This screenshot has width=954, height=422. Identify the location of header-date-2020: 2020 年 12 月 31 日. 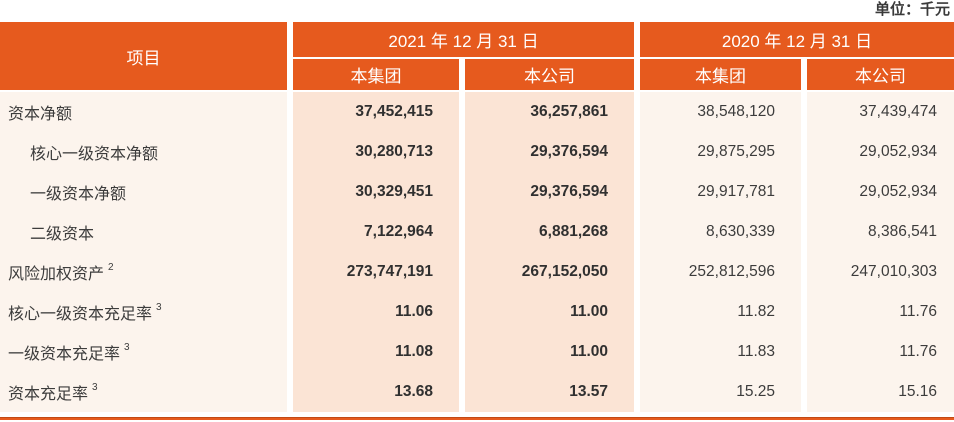
(797, 39).